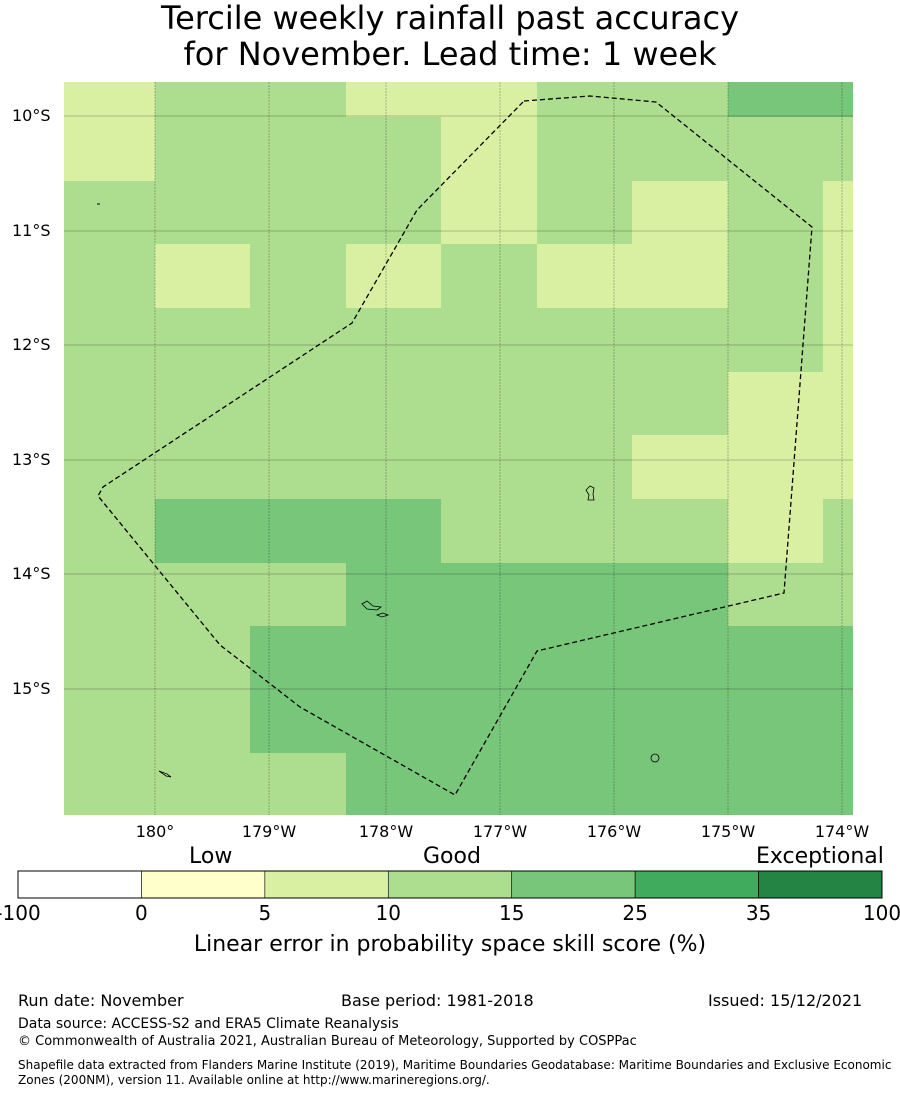 The height and width of the screenshot is (1095, 900). Describe the element at coordinates (386, 831) in the screenshot. I see `longitude-label: 178°W` at that location.